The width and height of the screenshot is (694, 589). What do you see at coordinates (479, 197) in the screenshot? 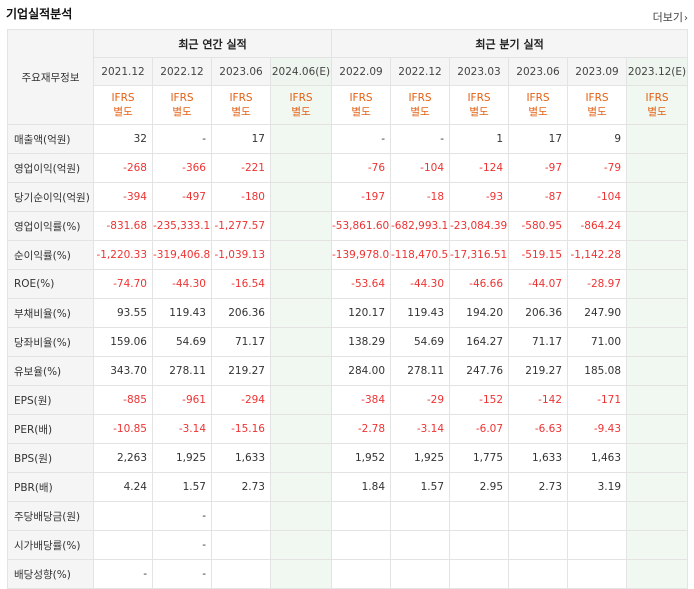
I see `table-cell: -93` at bounding box center [479, 197].